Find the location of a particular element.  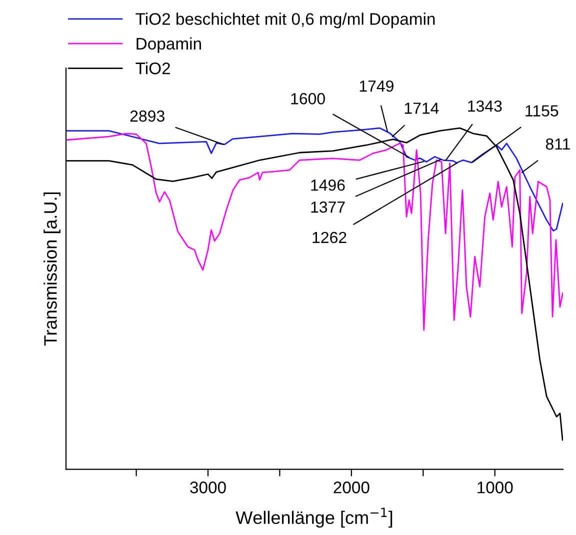

annotation: 1343 is located at coordinates (485, 106).